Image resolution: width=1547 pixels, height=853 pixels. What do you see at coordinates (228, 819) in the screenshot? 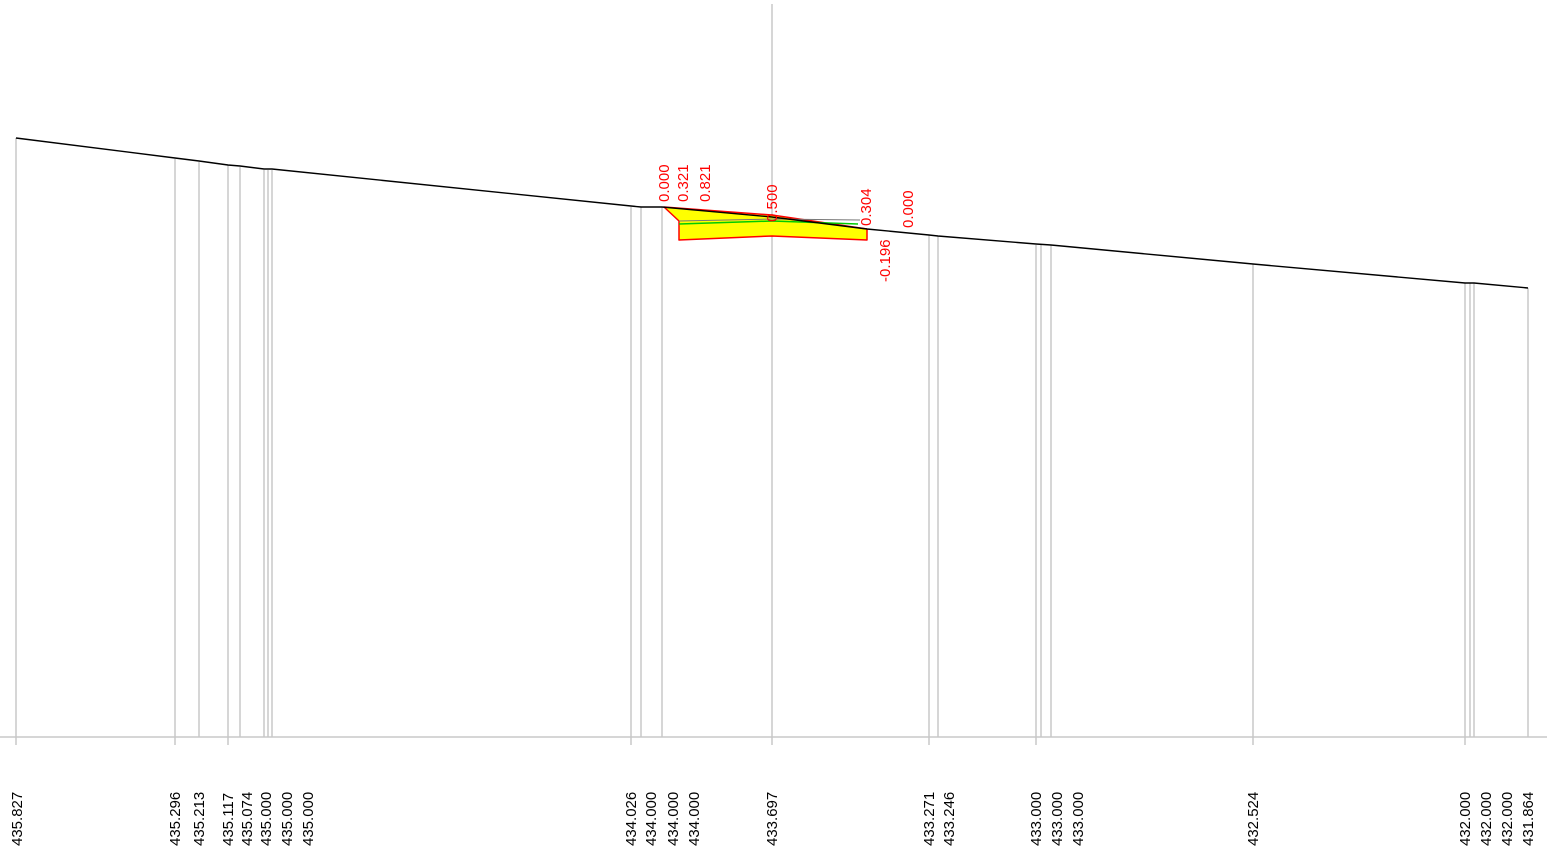
I see `elevation-label: 435.117` at bounding box center [228, 819].